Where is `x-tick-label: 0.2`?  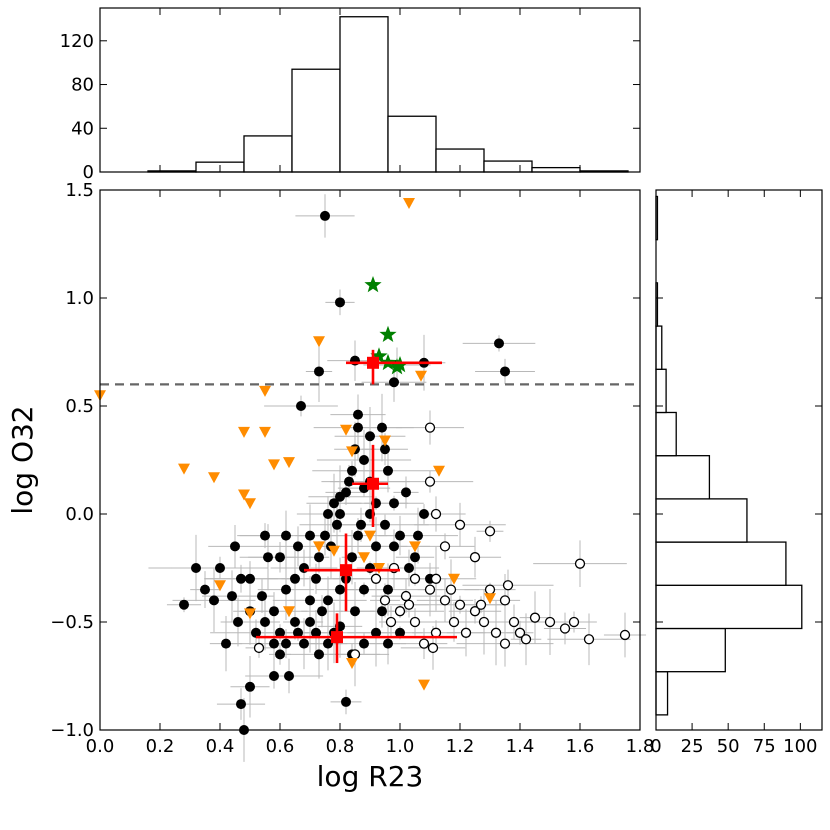 x-tick-label: 0.2 is located at coordinates (160, 746).